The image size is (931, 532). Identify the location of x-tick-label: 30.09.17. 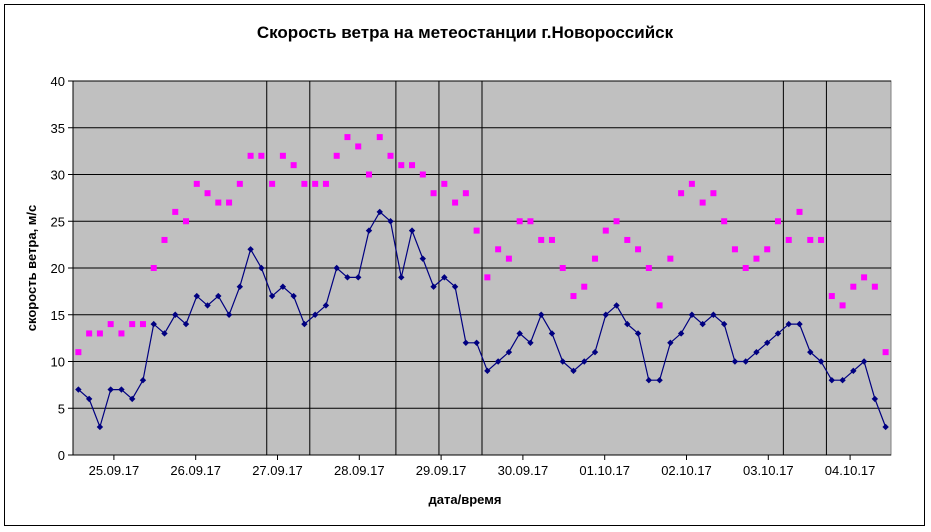
(523, 470).